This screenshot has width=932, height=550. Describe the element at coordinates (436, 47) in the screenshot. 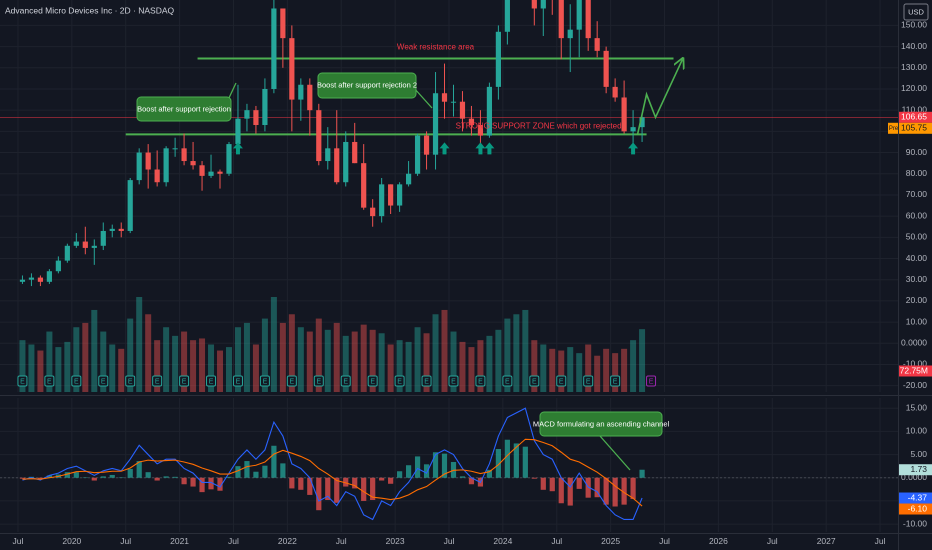

I see `level-label: Weak resistance area` at that location.